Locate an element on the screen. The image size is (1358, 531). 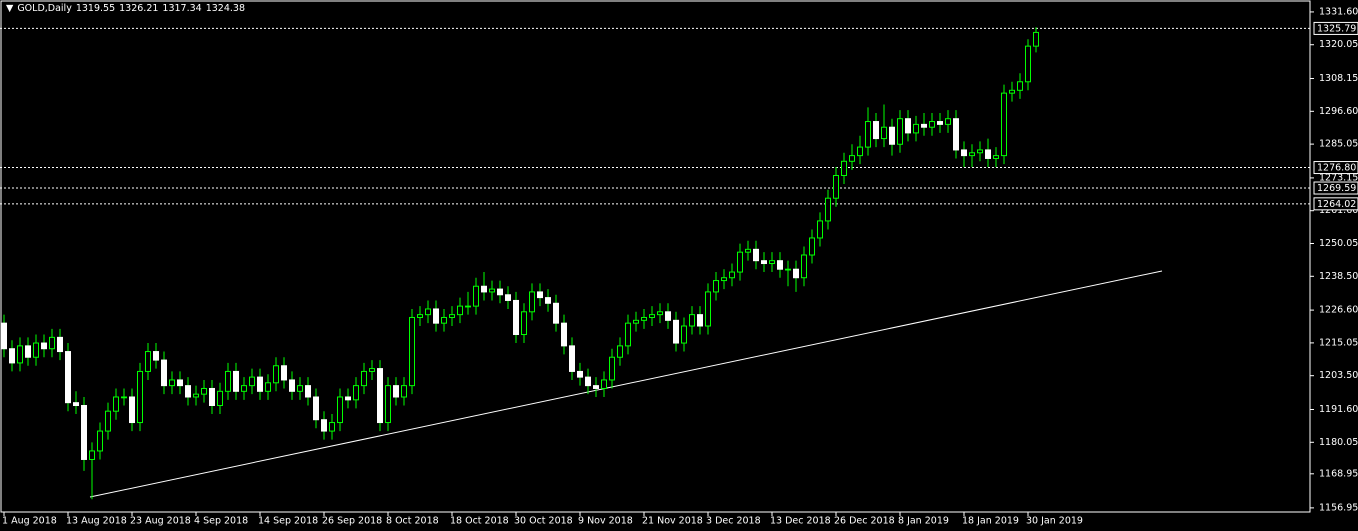
y-tick-label: 1250.05 is located at coordinates (1338, 243).